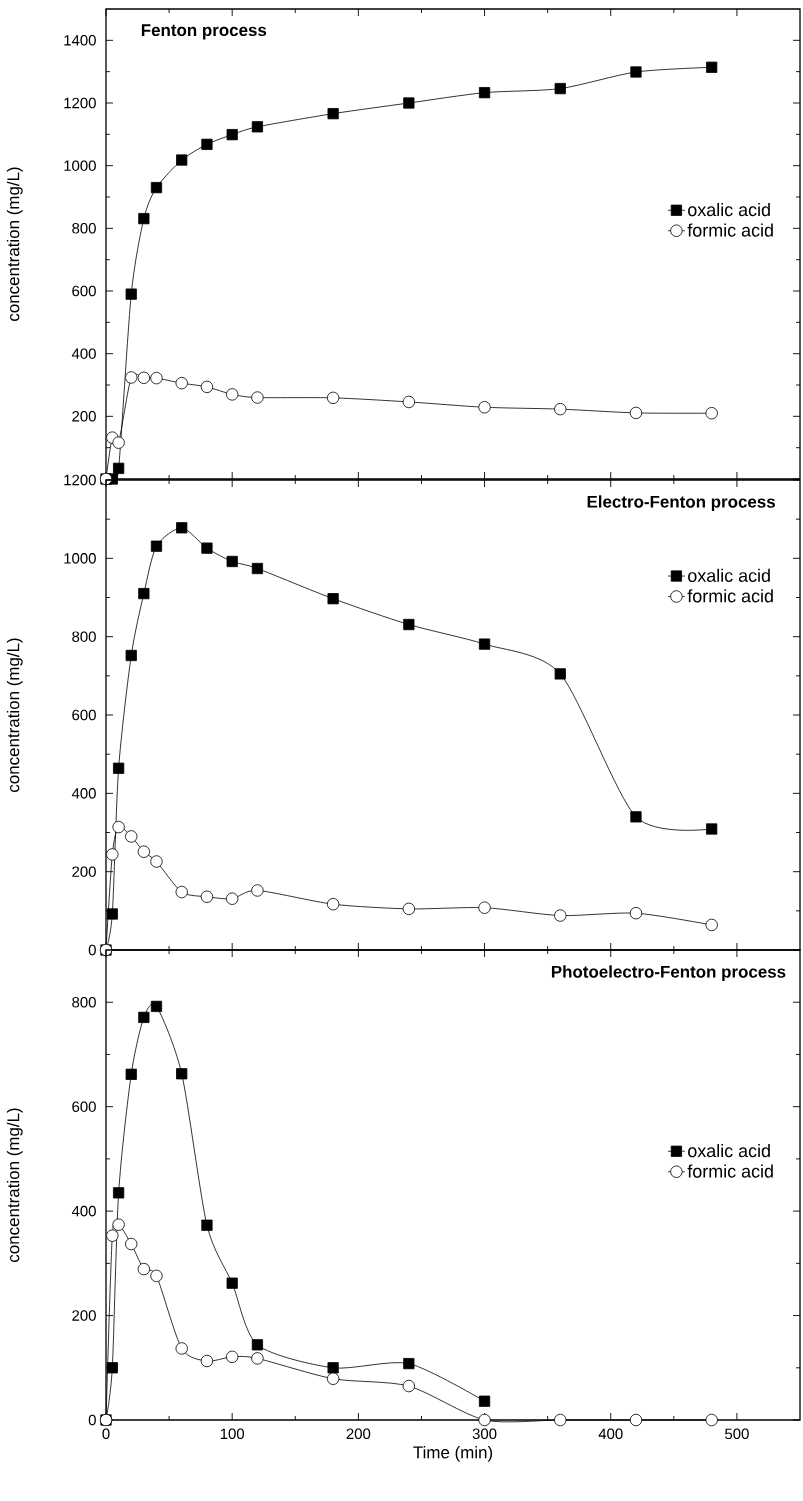 The width and height of the screenshot is (803, 1501). I want to click on x-tick-label: 0, so click(106, 1434).